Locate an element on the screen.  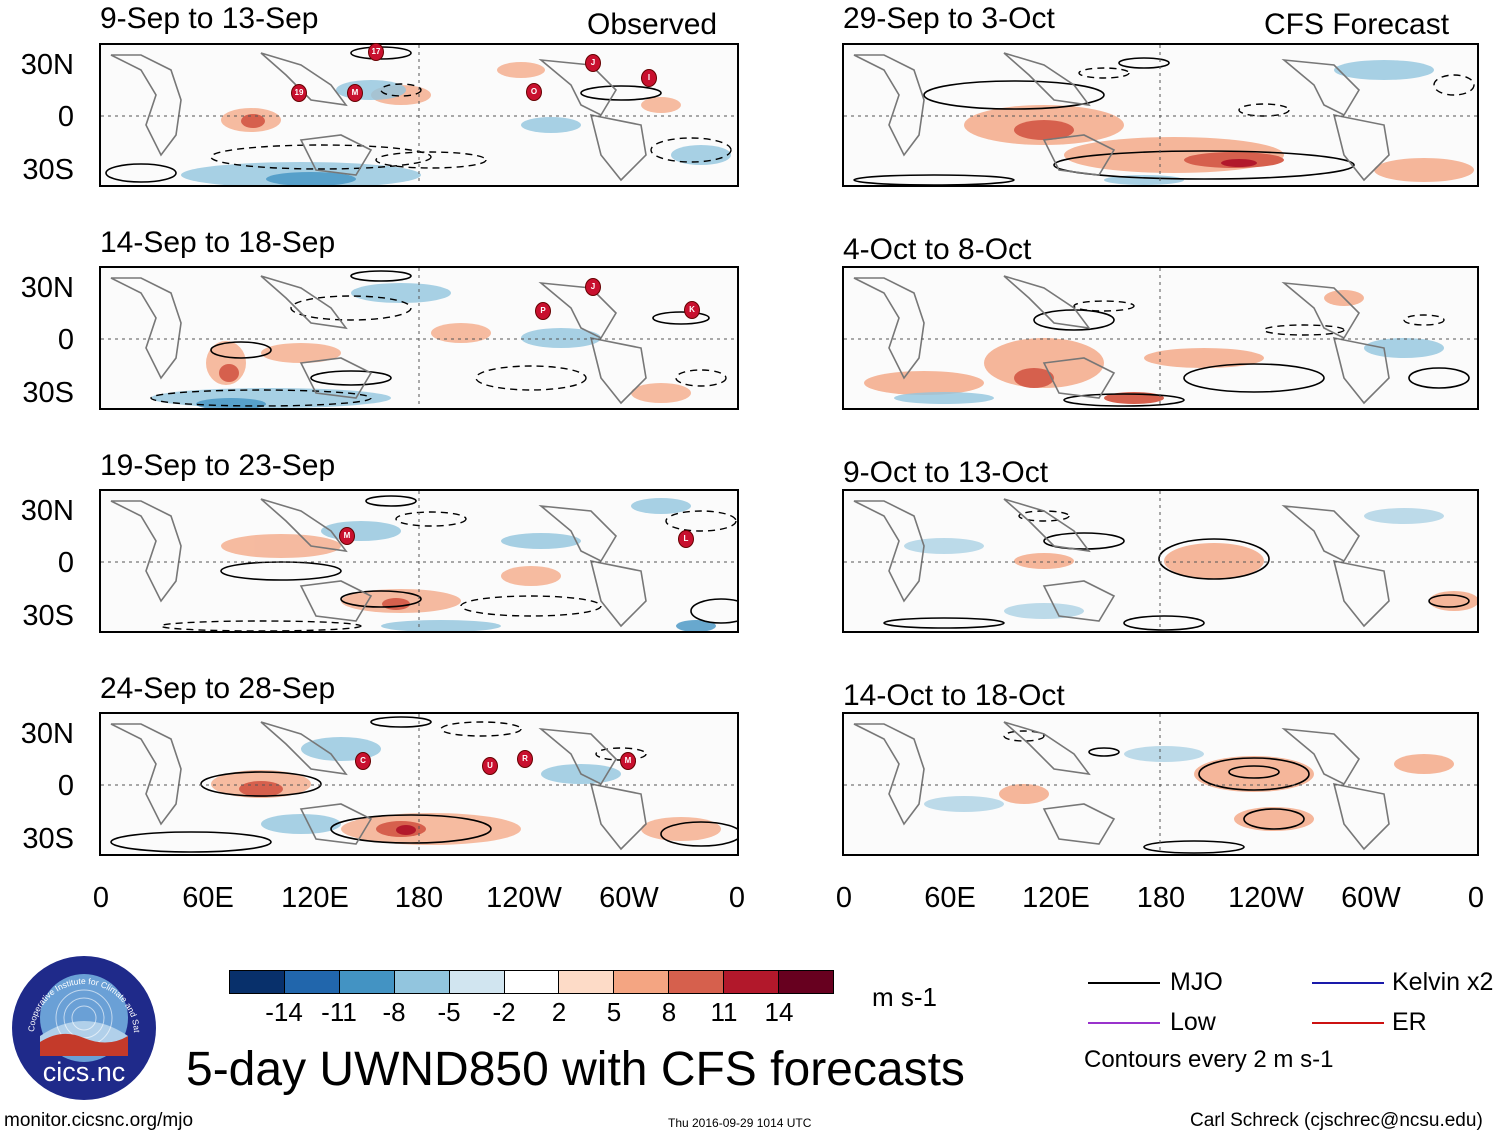
forecast-panel-3-title: 9-Oct to 13-Oct is located at coordinates (946, 472).